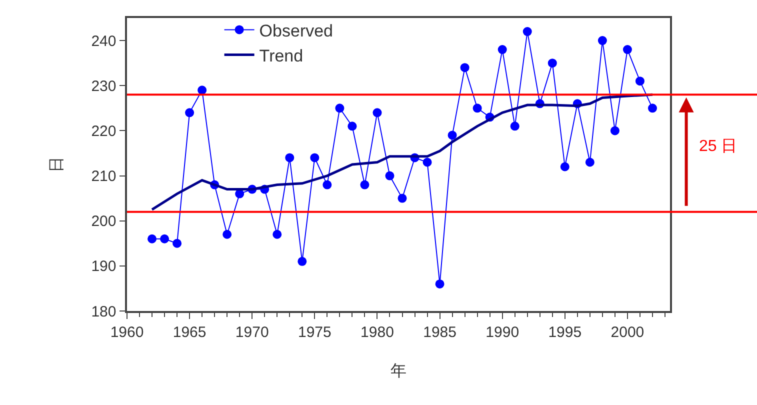 This screenshot has width=757, height=405. I want to click on x-tick-label: 1980, so click(377, 332).